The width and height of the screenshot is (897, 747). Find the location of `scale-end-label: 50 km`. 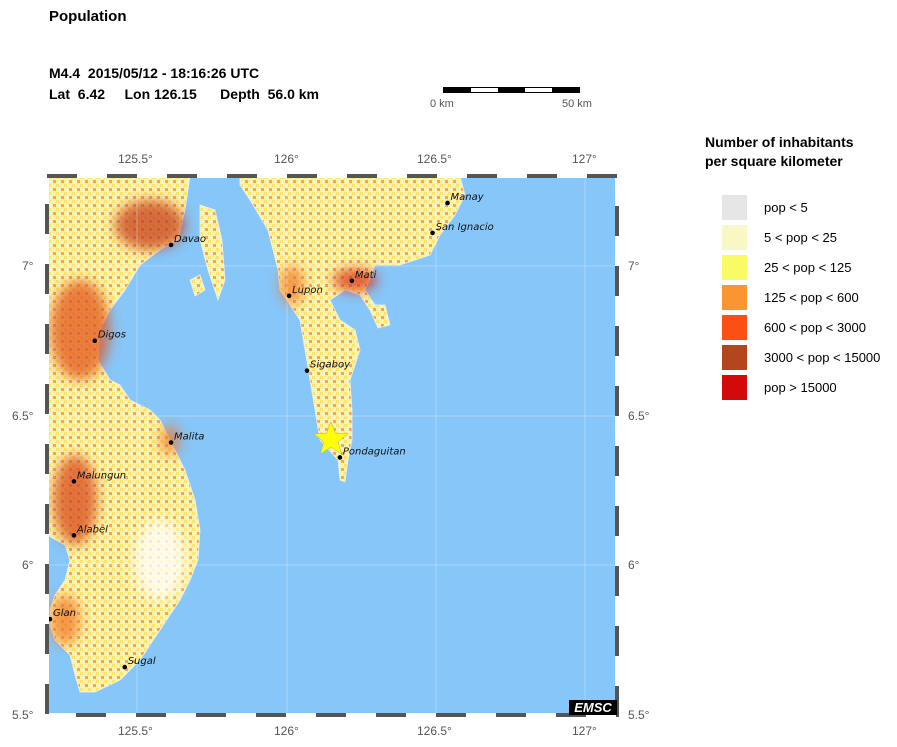

scale-end-label: 50 km is located at coordinates (577, 104).